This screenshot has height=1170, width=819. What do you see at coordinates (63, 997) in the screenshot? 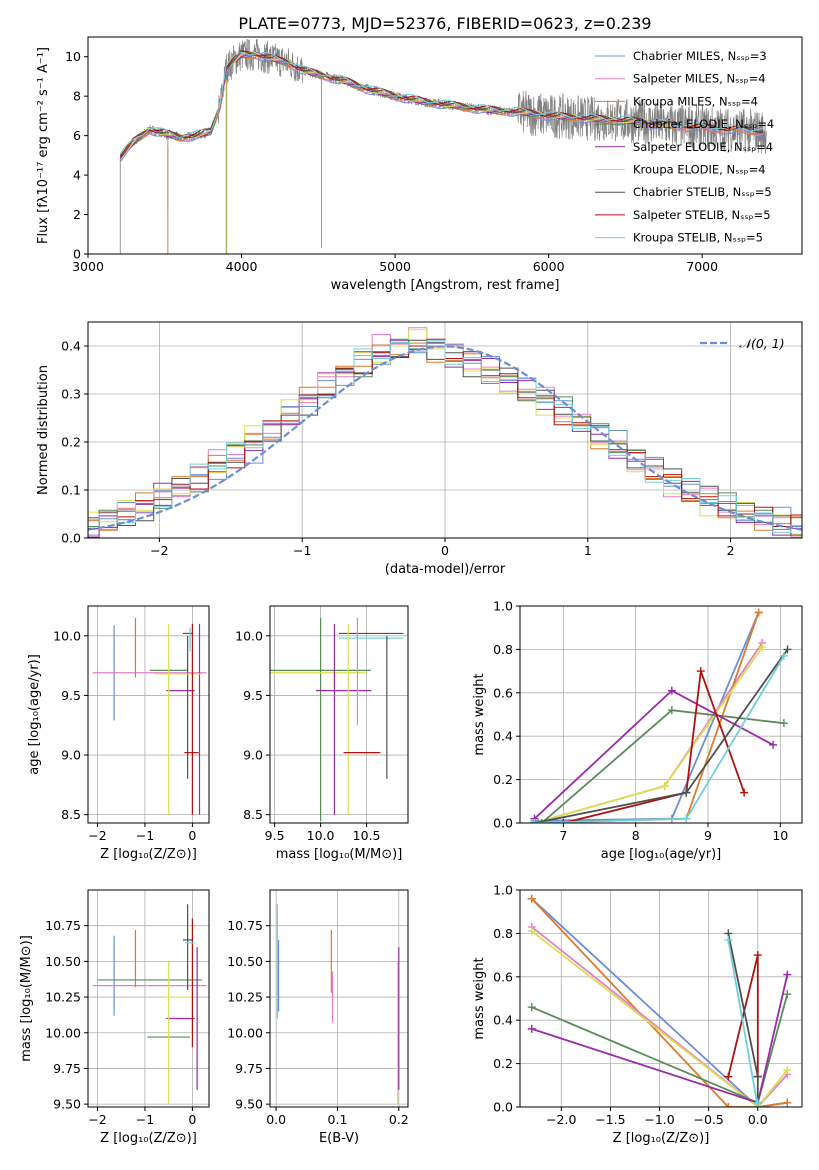
I see `mass_vs_z-ytick-label: 10.25` at bounding box center [63, 997].